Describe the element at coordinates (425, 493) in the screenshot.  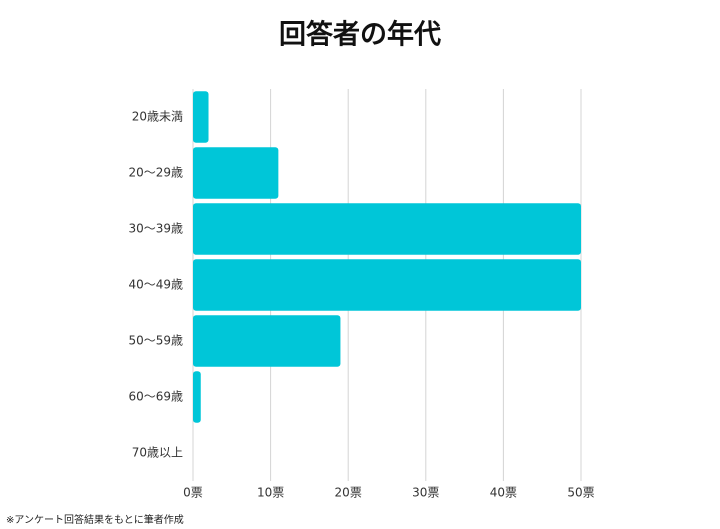
I see `x-tick-label: 30票` at that location.